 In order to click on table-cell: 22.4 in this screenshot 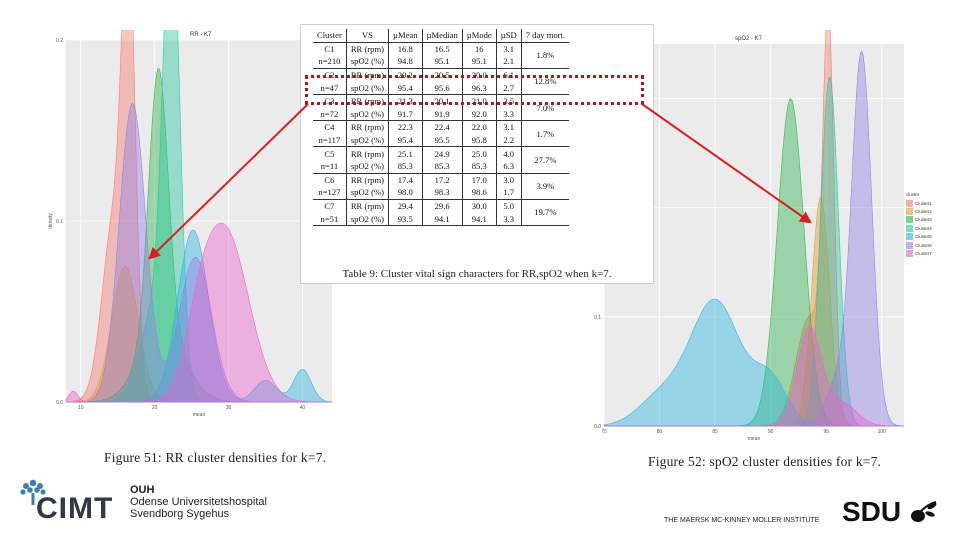, I will do `click(442, 127)`.